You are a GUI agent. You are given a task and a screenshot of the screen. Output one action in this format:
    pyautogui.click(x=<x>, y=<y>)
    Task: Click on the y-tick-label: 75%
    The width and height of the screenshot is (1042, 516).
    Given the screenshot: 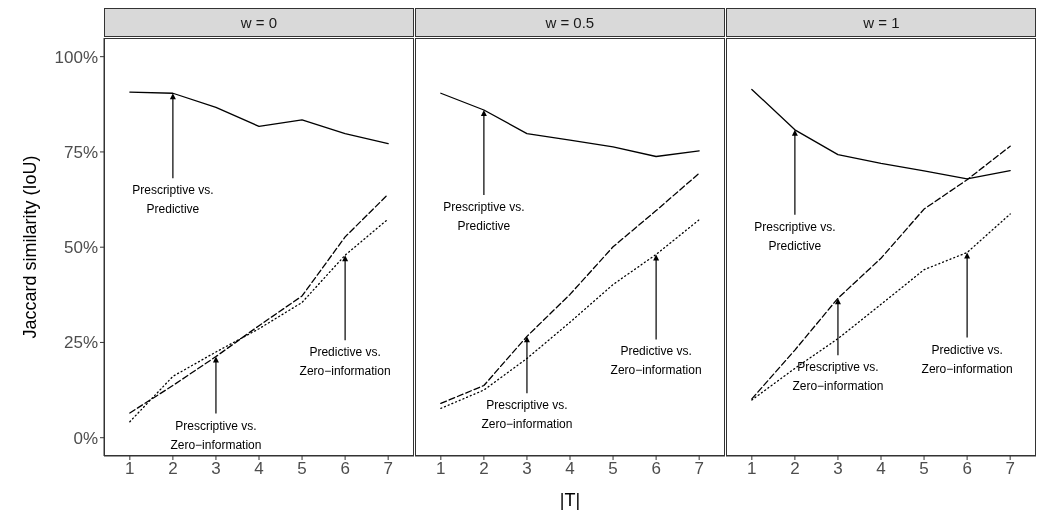 What is the action you would take?
    pyautogui.click(x=80, y=152)
    